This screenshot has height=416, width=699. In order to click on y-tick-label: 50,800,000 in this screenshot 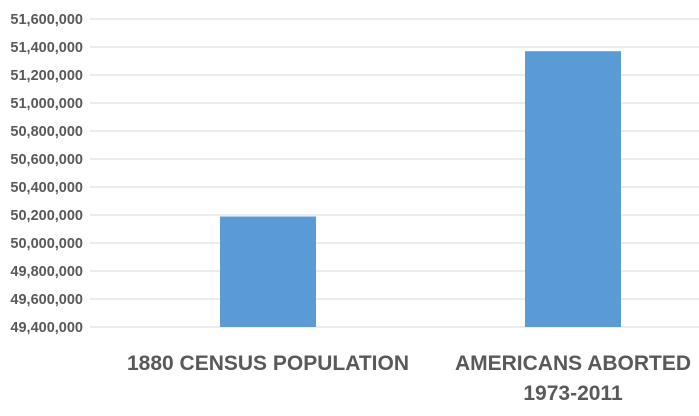, I will do `click(46, 132)`.